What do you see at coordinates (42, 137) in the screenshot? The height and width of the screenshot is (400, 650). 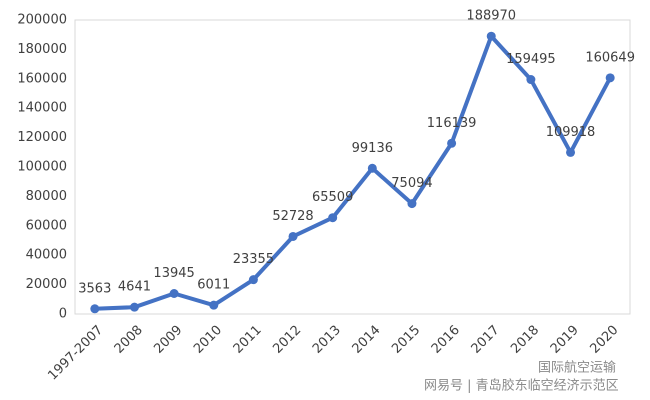 I see `y-tick-label: 120000` at bounding box center [42, 137].